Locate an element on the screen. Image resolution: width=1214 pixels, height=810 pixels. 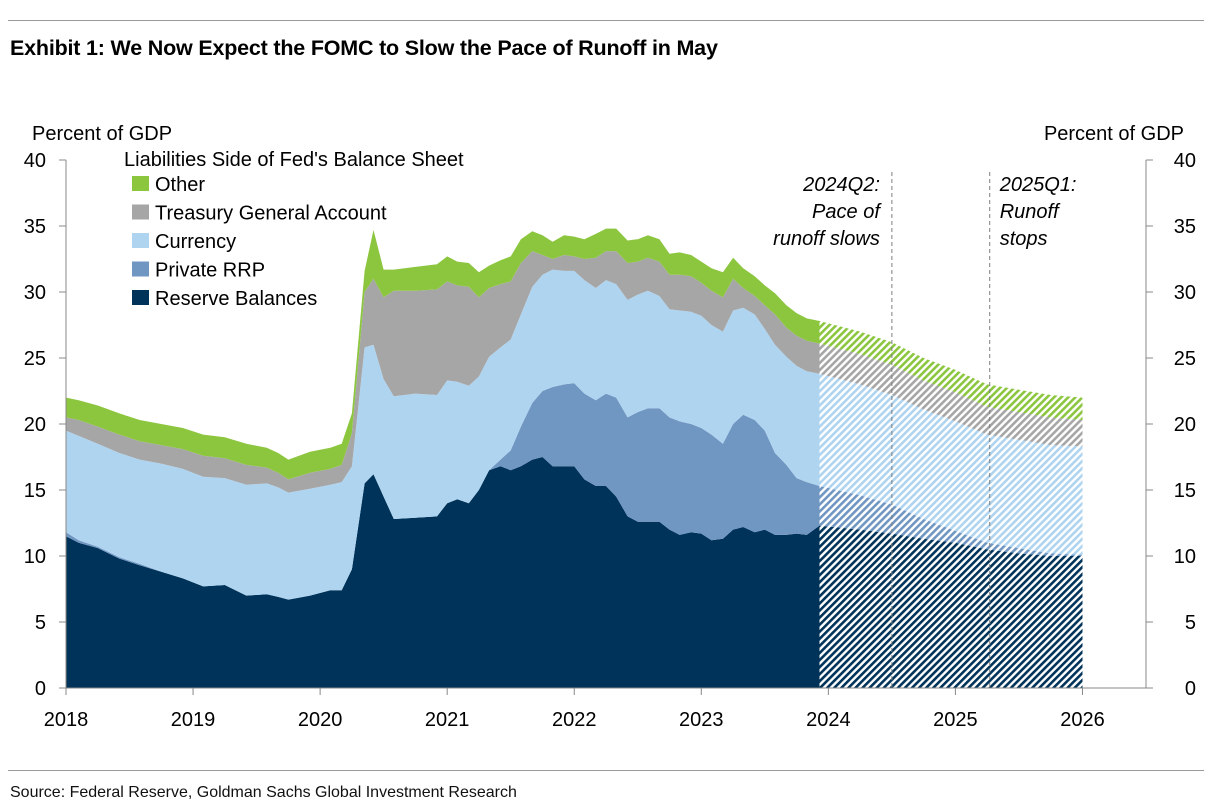
legend-swatch-other is located at coordinates (140, 183).